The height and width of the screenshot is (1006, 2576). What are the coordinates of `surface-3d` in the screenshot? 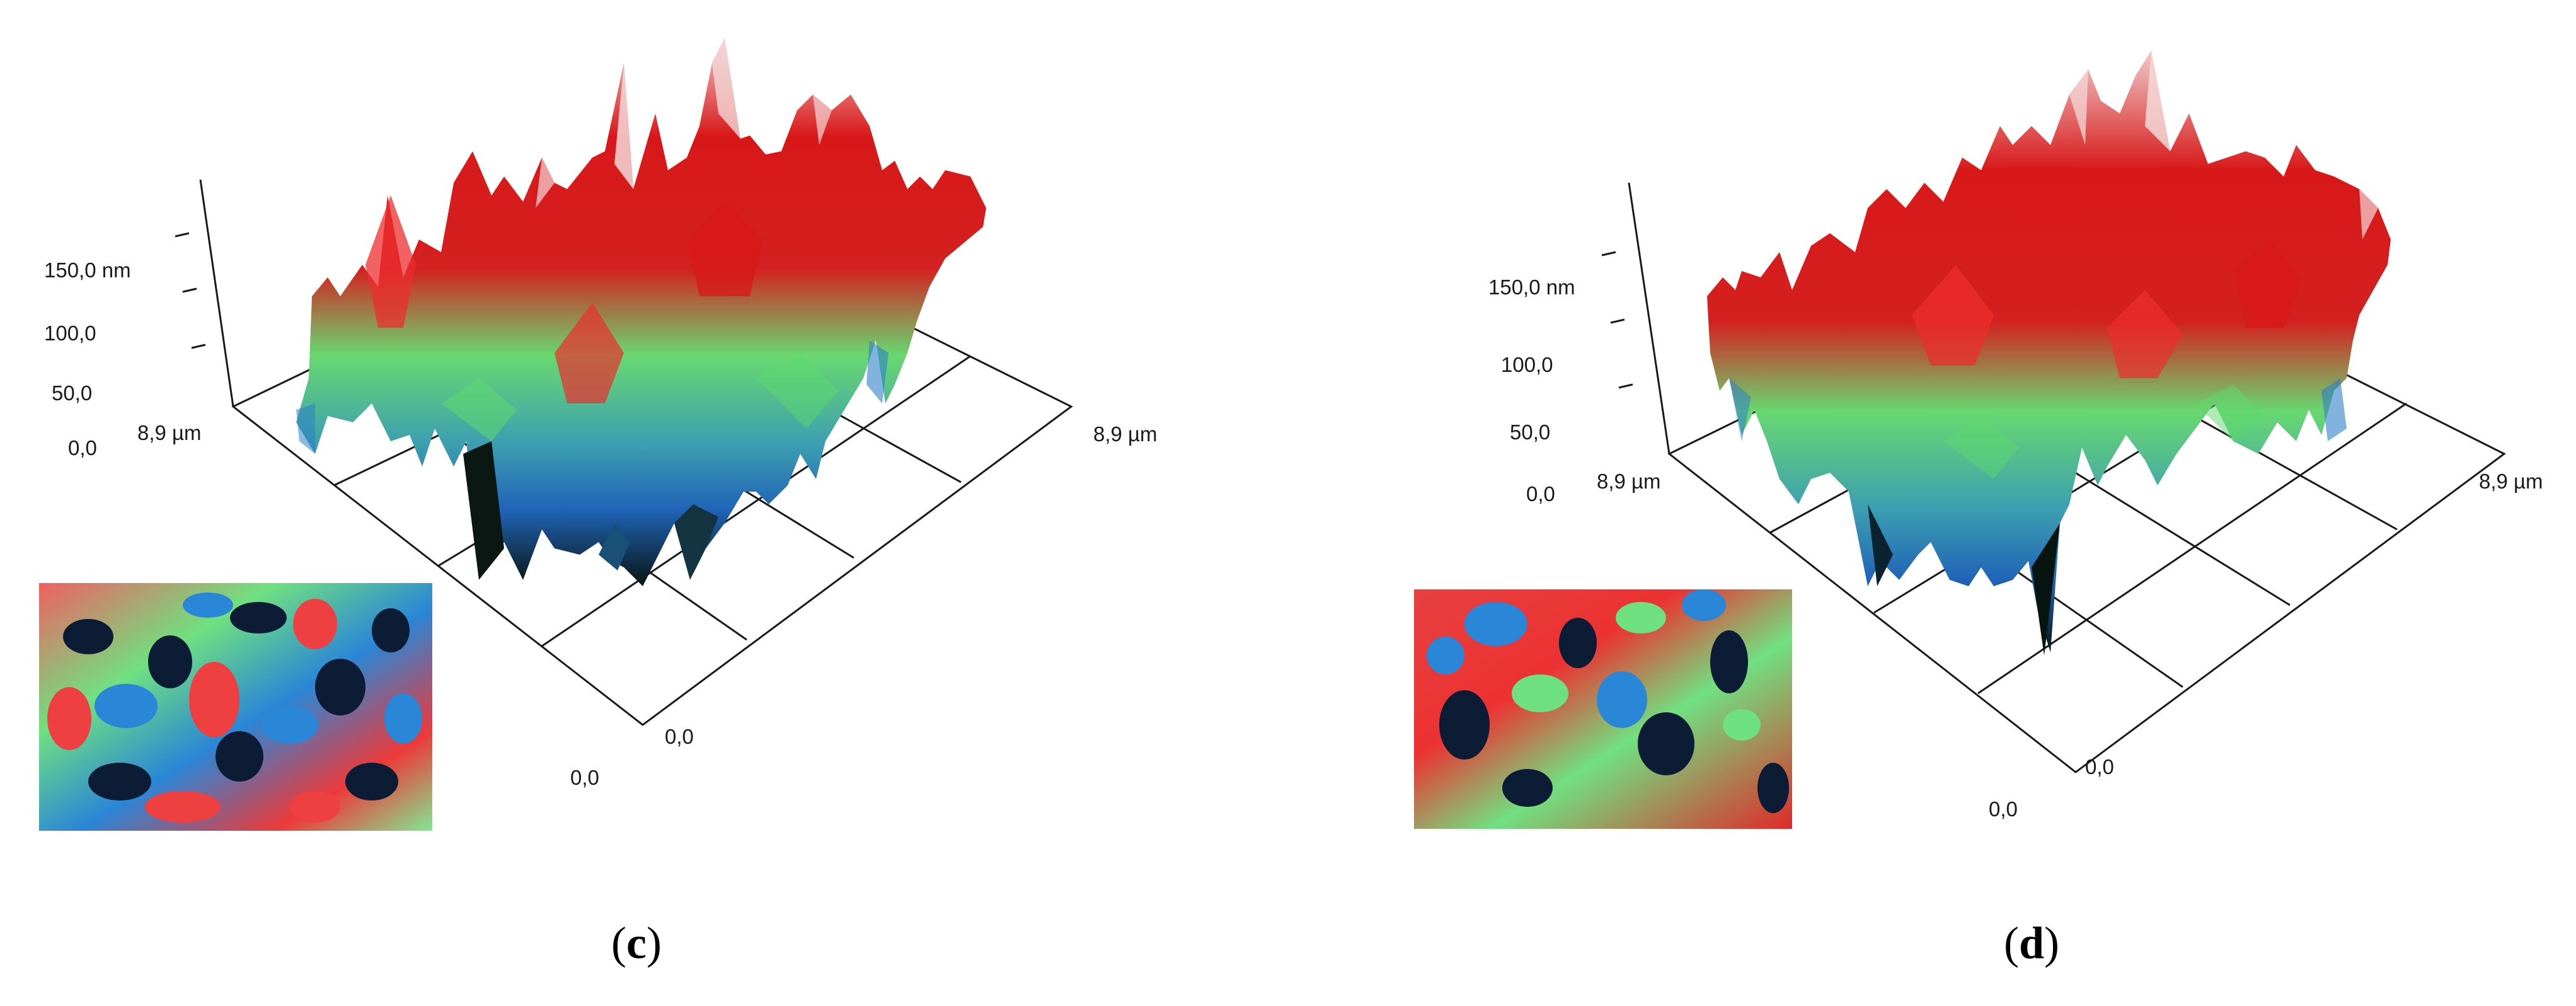 It's located at (641, 312).